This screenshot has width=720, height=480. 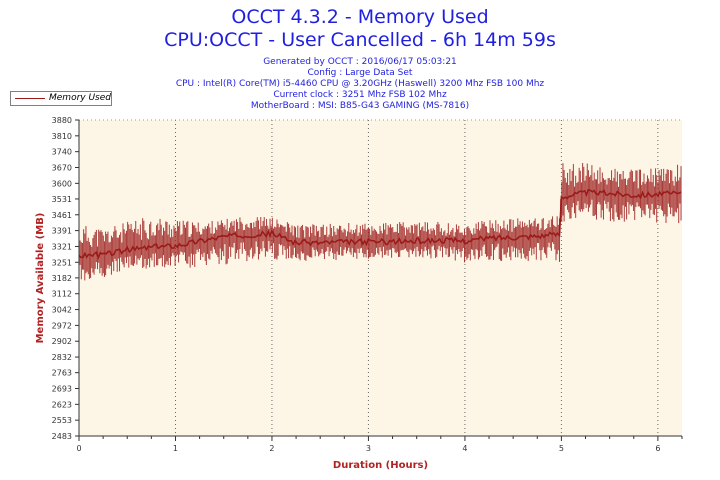 I want to click on y-tick-label: 3042, so click(x=62, y=310).